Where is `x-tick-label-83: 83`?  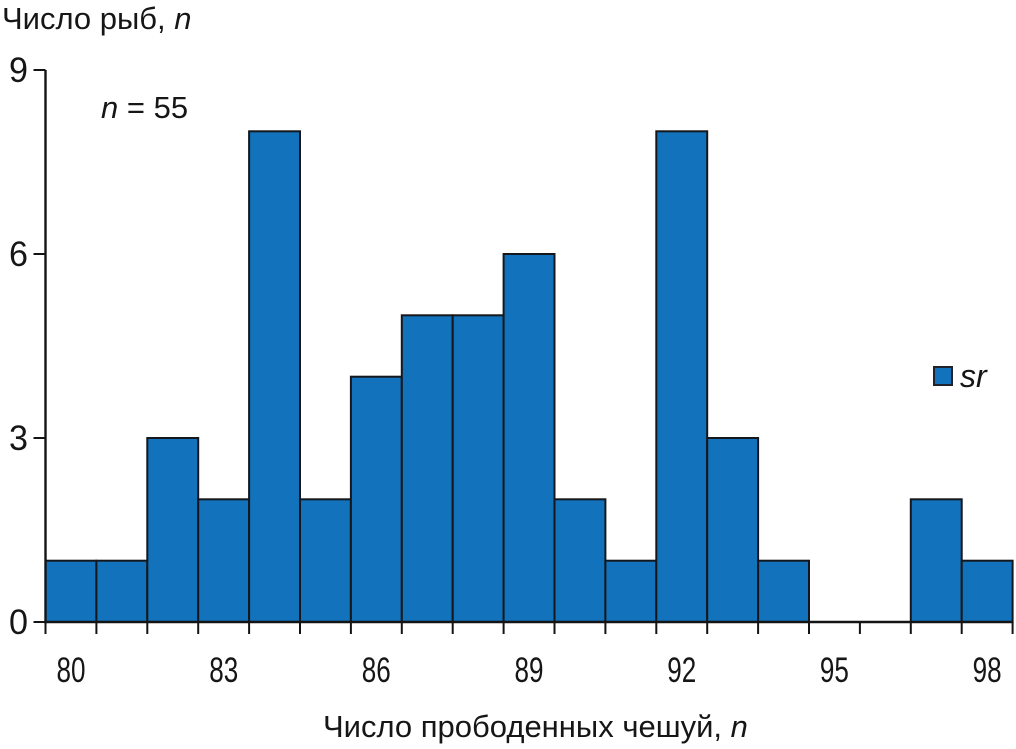 x-tick-label-83: 83 is located at coordinates (223, 670).